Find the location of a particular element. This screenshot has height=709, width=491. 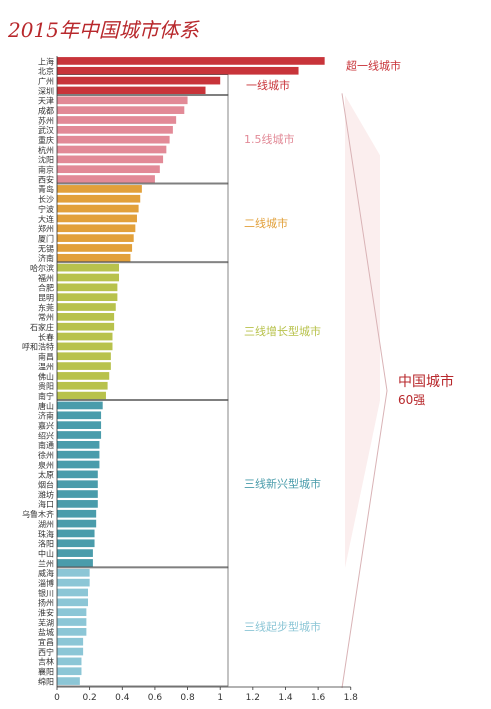

category-label: 南宁 is located at coordinates (46, 396).